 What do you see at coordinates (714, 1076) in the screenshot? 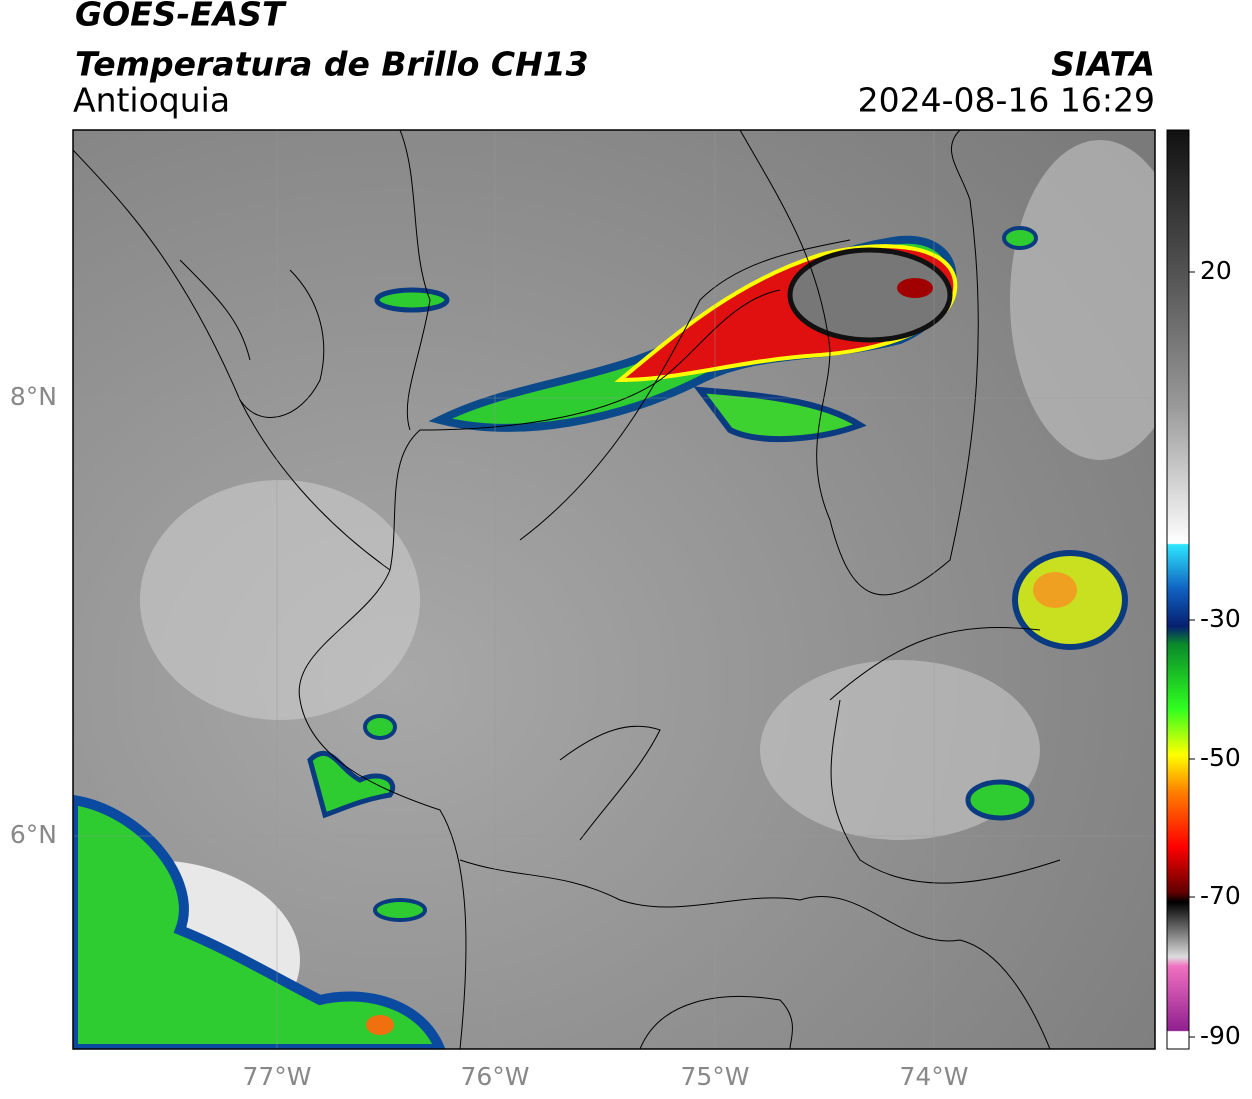
I see `lon-label: 75°W` at bounding box center [714, 1076].